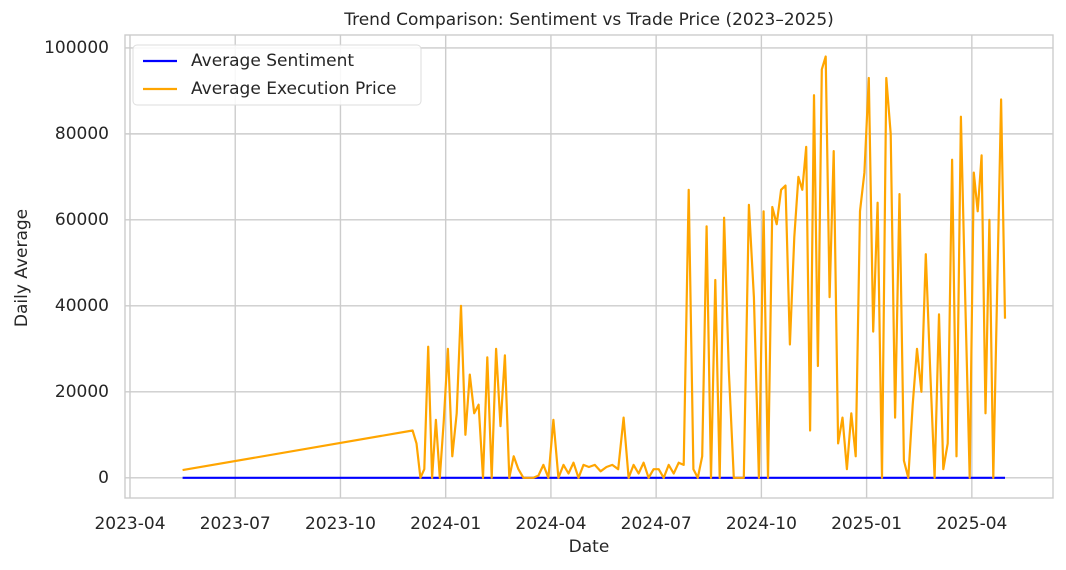 This screenshot has height=570, width=1066. I want to click on y-tick-label: 40000, so click(82, 306).